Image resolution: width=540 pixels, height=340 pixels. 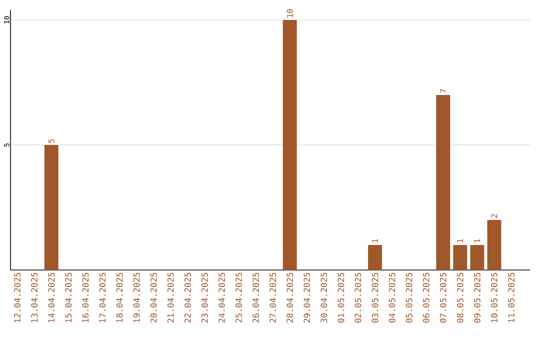 What do you see at coordinates (324, 297) in the screenshot?
I see `x-tick-label: 30.04.2025` at bounding box center [324, 297].